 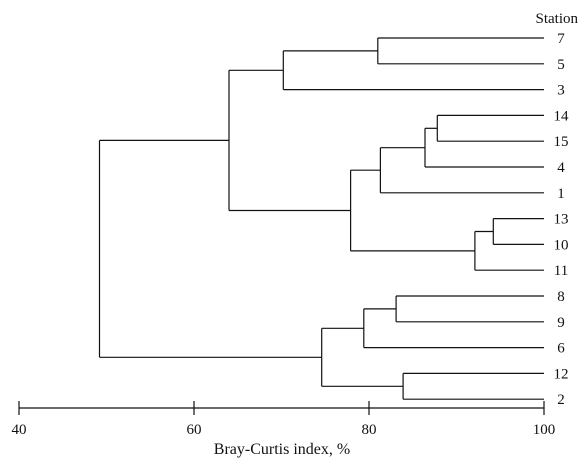 What do you see at coordinates (544, 430) in the screenshot?
I see `x-tick-label-100: 100` at bounding box center [544, 430].